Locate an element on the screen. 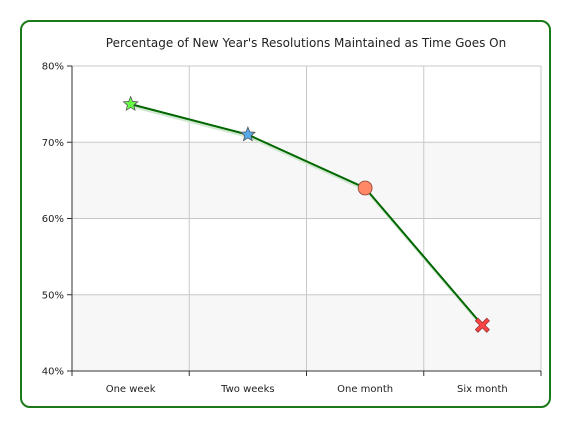 This screenshot has width=576, height=432. data-point-circle is located at coordinates (365, 188).